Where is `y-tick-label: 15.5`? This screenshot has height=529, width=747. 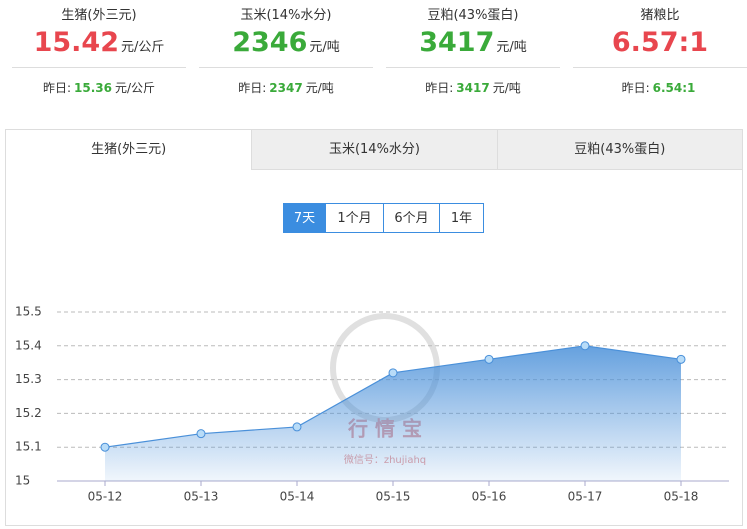
y-tick-label: 15.5 is located at coordinates (28, 312).